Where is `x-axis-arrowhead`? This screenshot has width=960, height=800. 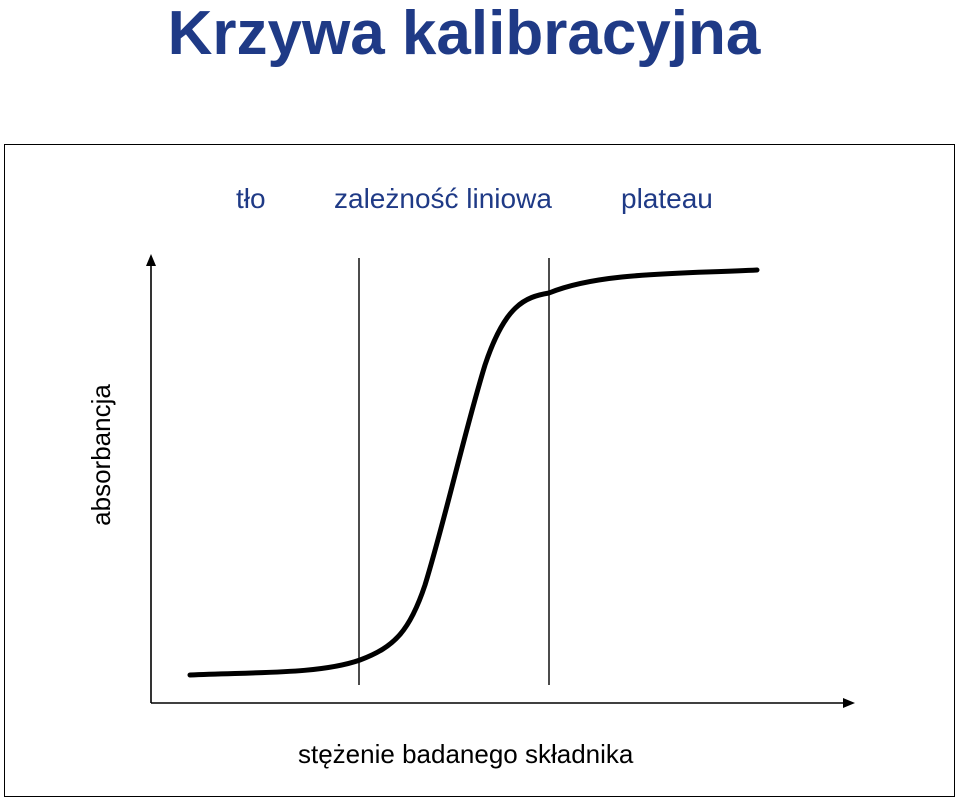 x-axis-arrowhead is located at coordinates (849, 703).